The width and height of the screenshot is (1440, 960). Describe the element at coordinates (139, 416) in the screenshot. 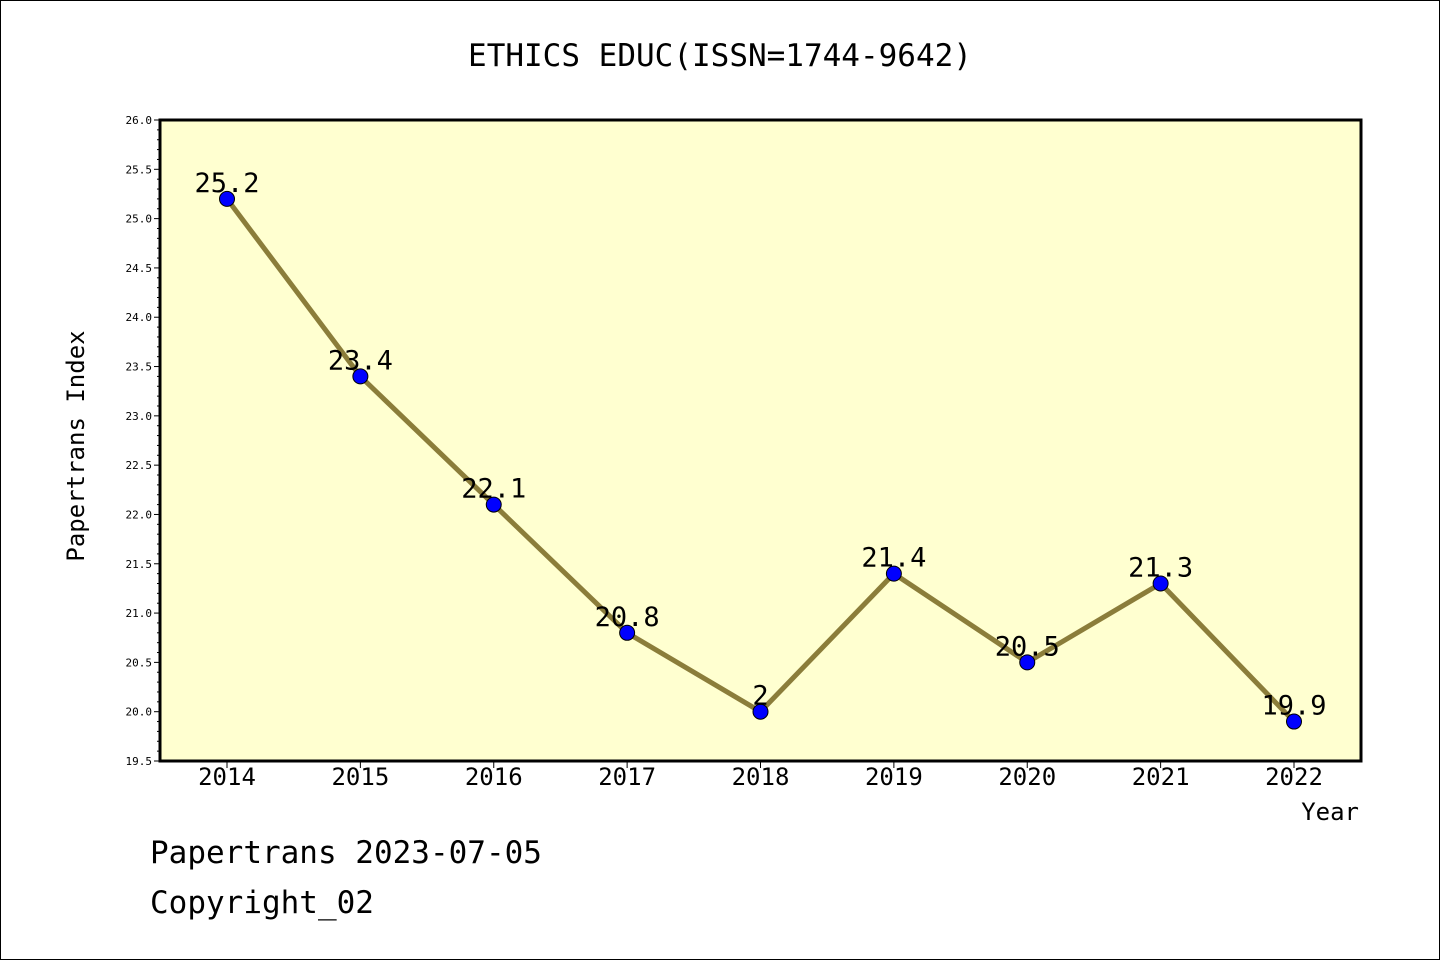

I see `y-tick-label: 23.0` at that location.